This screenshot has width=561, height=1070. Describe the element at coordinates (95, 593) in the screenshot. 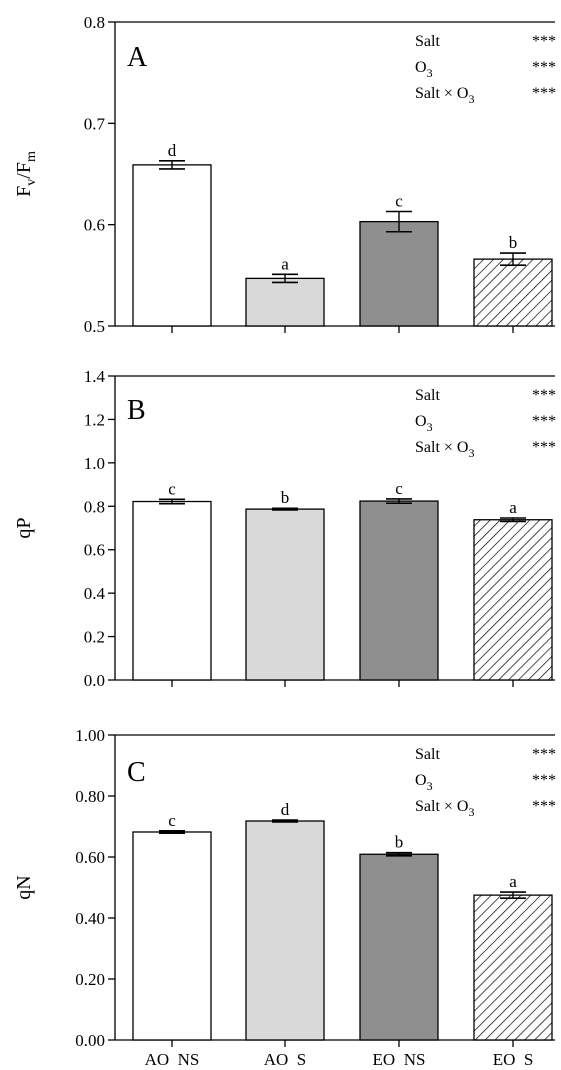

I see `y-tick-label: 0.4` at that location.